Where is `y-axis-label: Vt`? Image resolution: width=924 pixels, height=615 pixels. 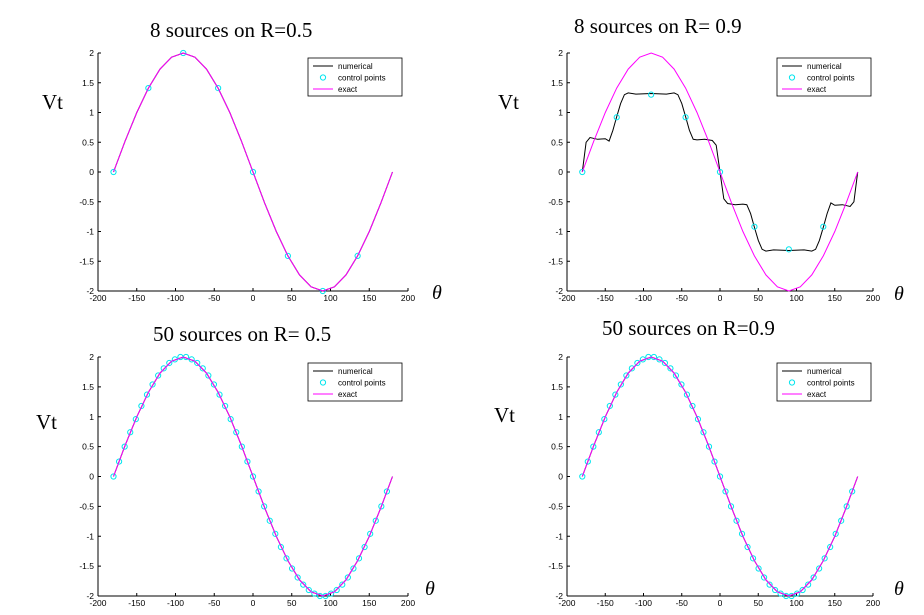
y-axis-label: Vt is located at coordinates (46, 422).